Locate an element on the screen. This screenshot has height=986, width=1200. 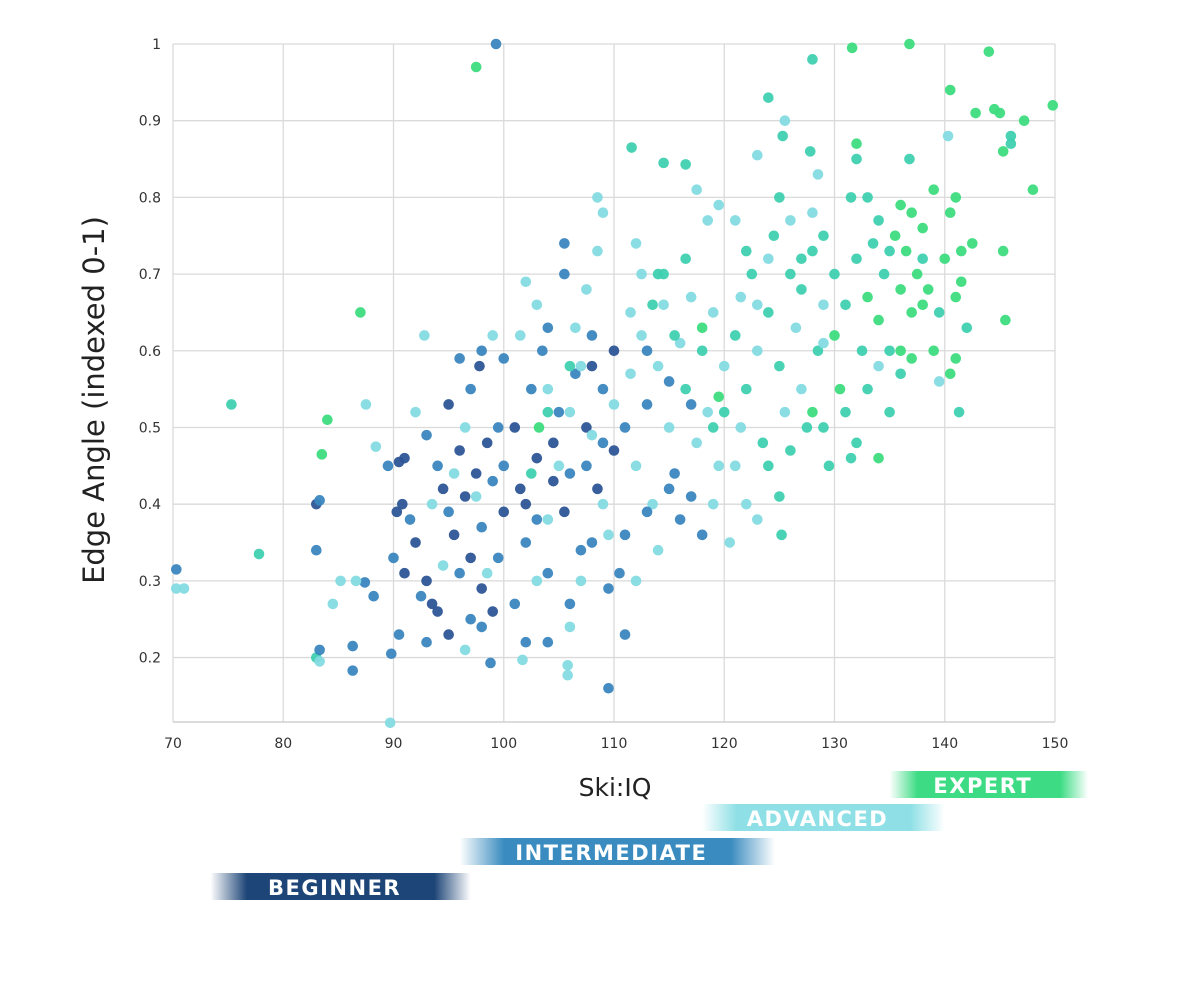
x-tick-label: 150 is located at coordinates (1055, 744).